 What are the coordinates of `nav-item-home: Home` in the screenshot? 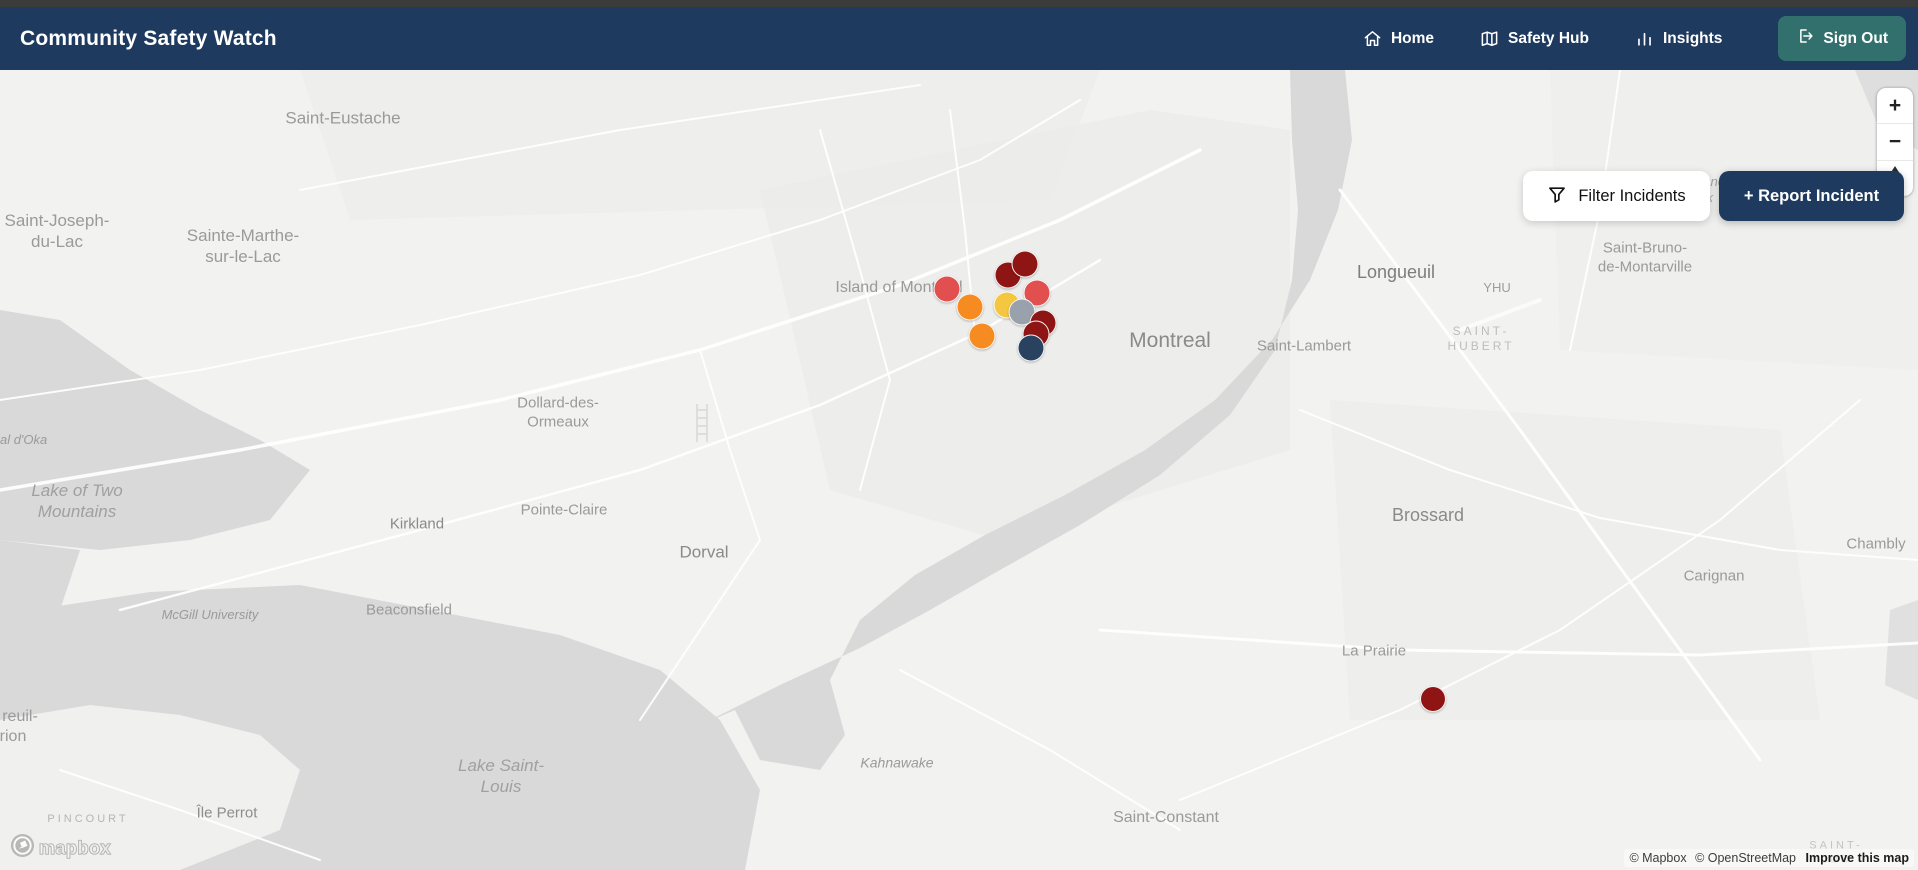 It's located at (1398, 38).